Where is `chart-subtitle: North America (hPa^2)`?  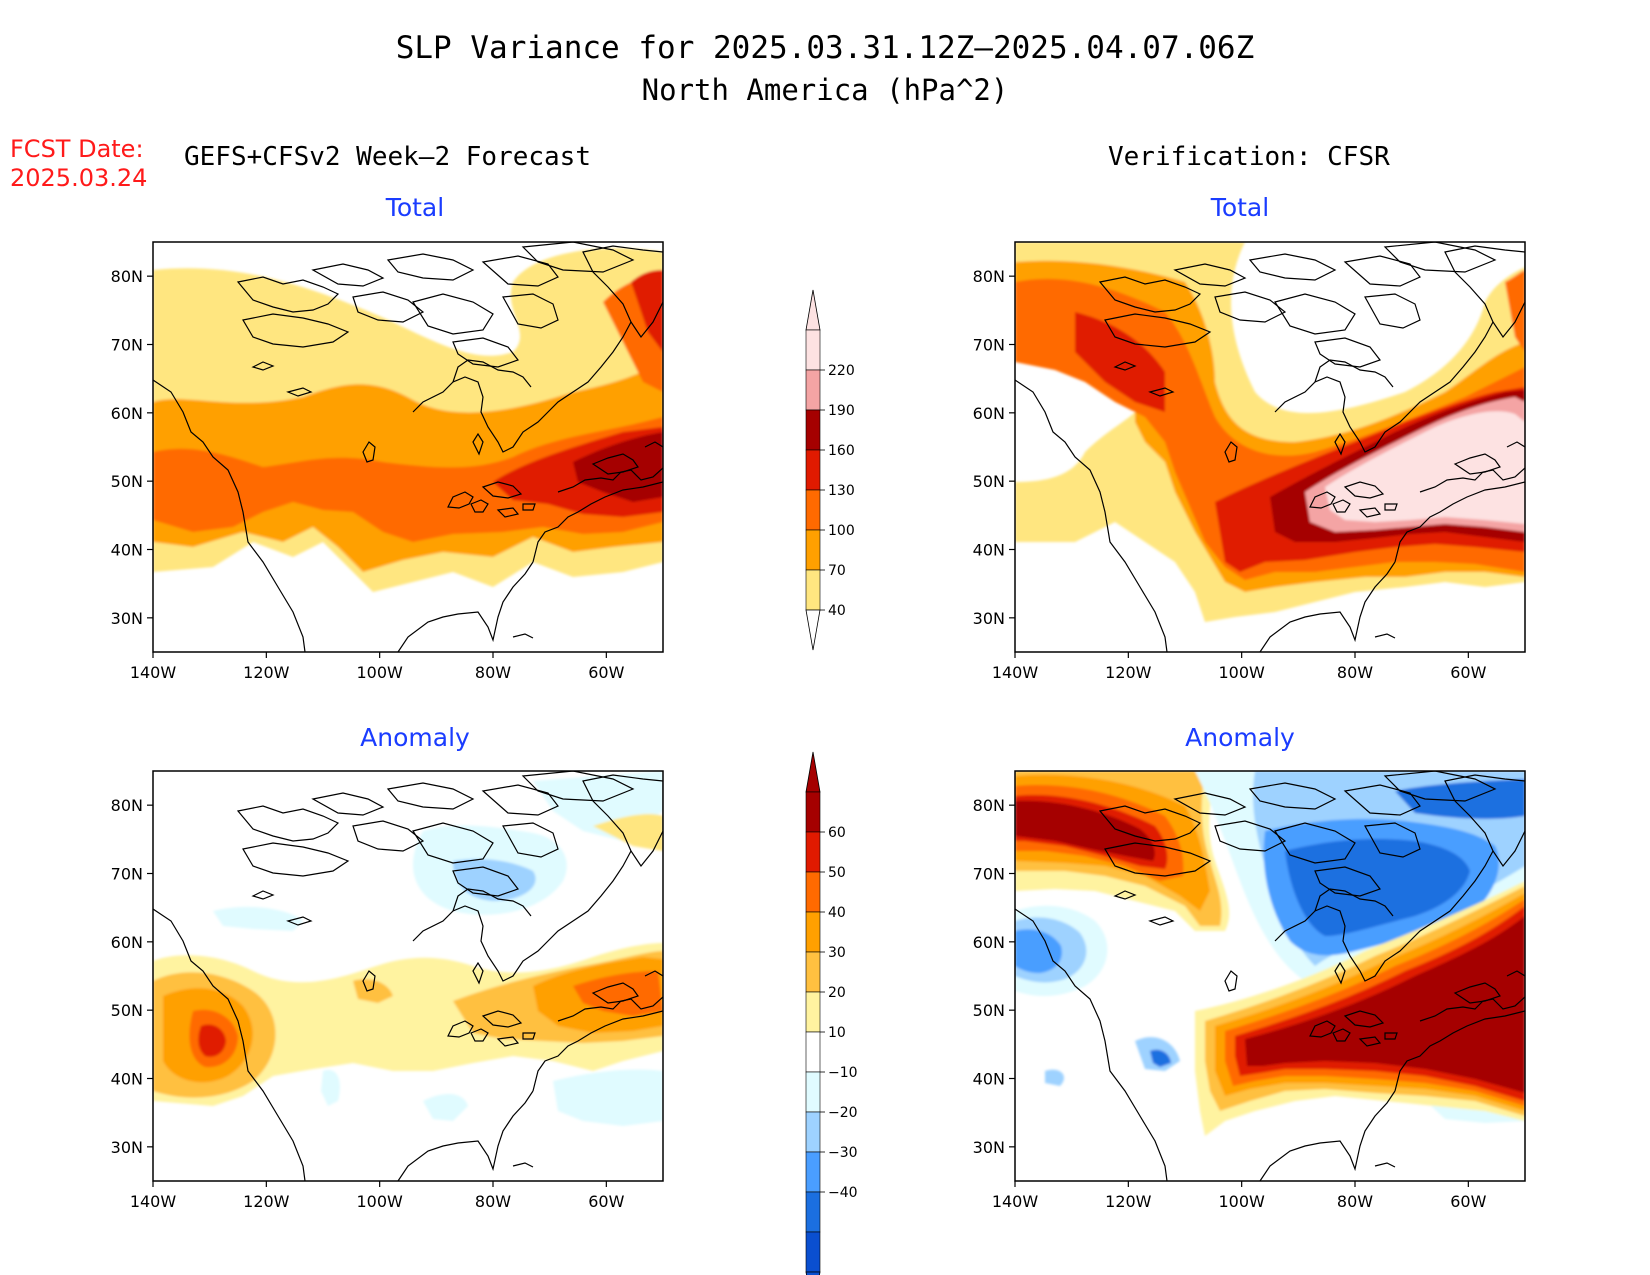
chart-subtitle: North America (hPa^2) is located at coordinates (825, 90).